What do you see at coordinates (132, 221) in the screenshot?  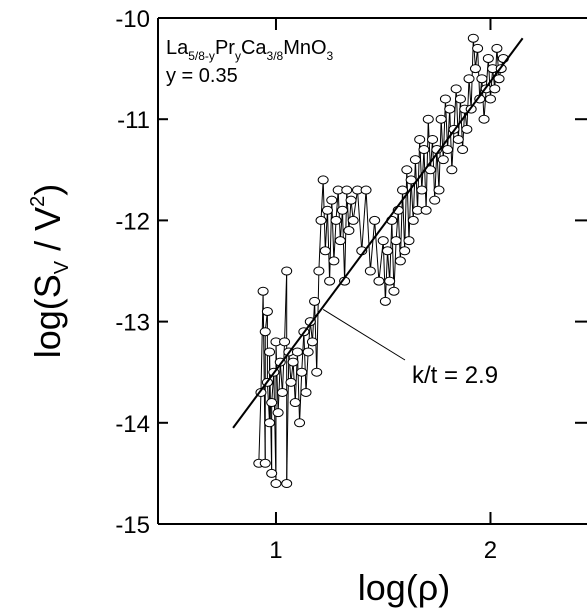 I see `y-tick-label: -12` at bounding box center [132, 221].